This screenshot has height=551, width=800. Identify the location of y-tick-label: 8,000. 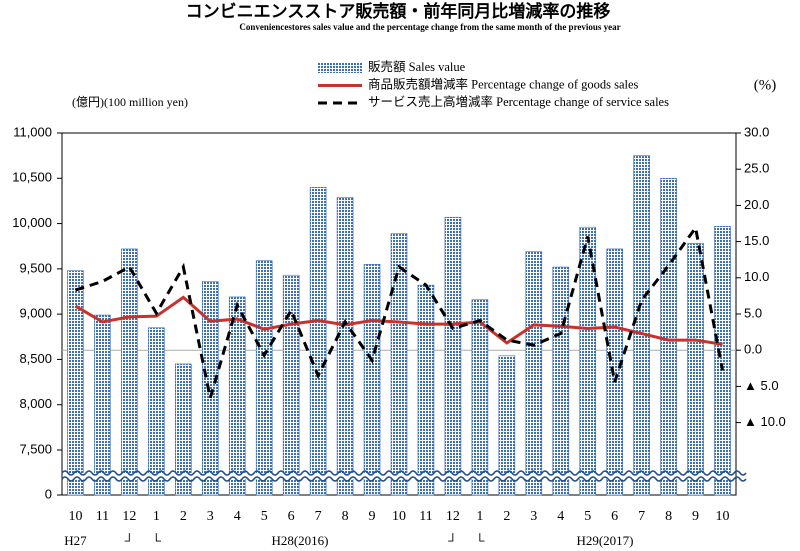
(35, 403).